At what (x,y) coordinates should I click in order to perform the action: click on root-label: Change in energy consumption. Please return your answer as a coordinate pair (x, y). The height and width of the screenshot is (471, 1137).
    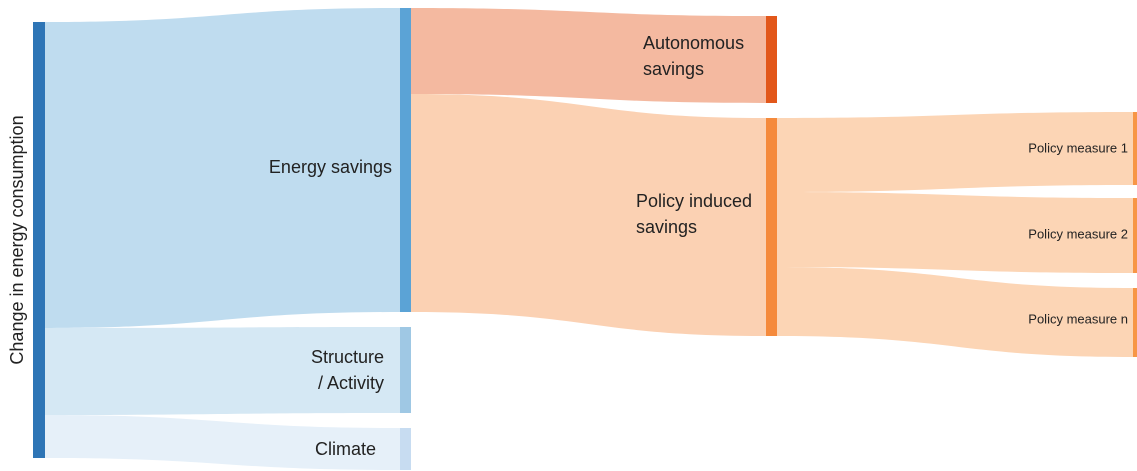
    Looking at the image, I should click on (17, 239).